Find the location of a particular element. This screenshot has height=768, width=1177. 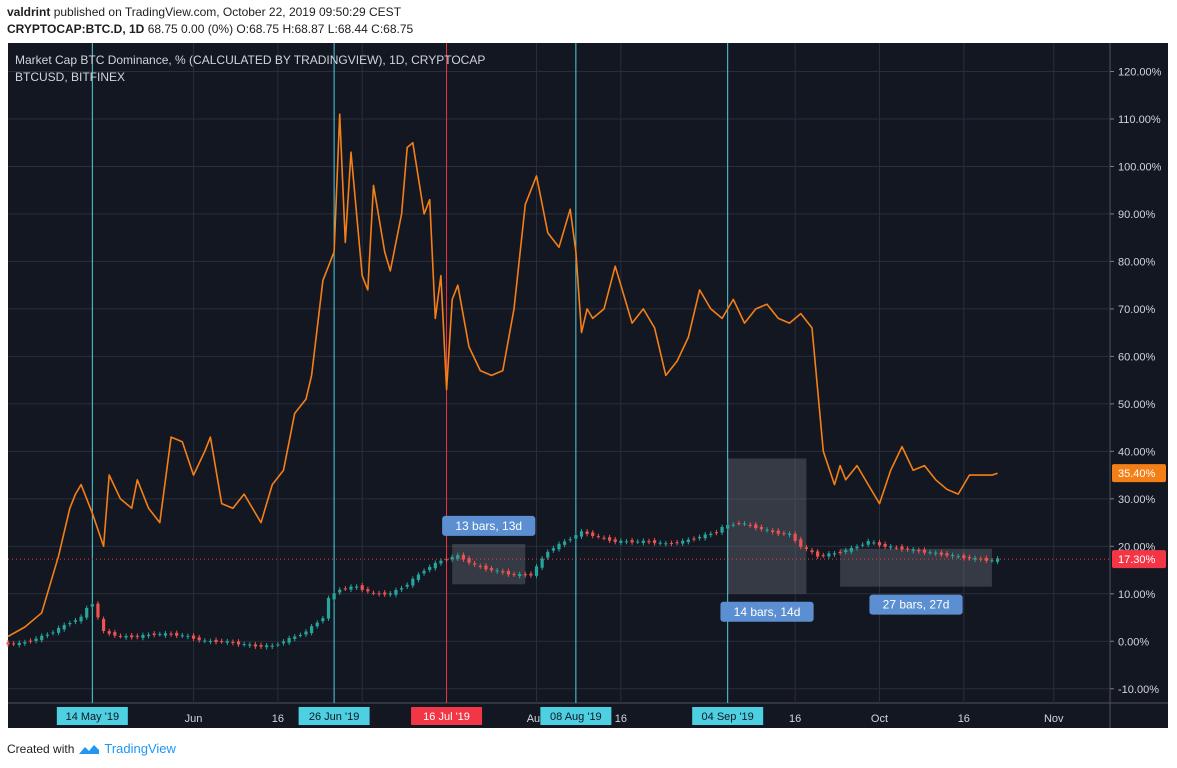

range-label: 13 bars, 13d is located at coordinates (488, 526).